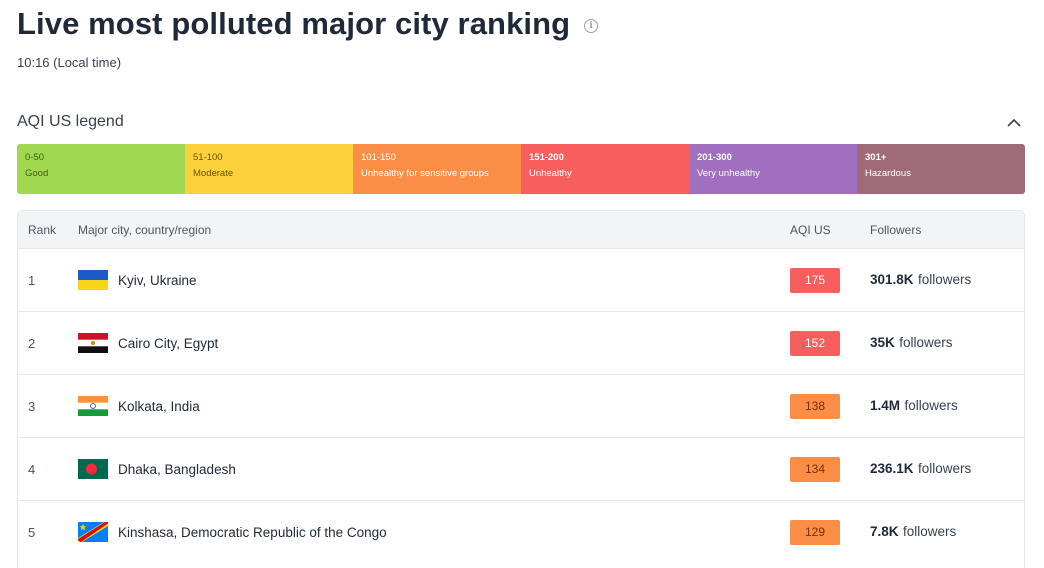 This screenshot has height=568, width=1044. What do you see at coordinates (941, 169) in the screenshot?
I see `legend-segment-hazardous: 301+ Hazardous` at bounding box center [941, 169].